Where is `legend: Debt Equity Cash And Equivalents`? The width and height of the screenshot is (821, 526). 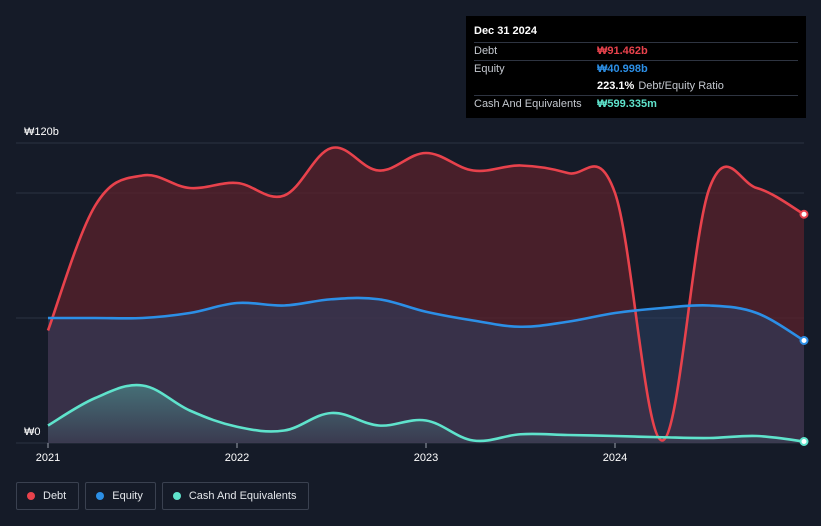
legend: Debt Equity Cash And Equivalents is located at coordinates (163, 496).